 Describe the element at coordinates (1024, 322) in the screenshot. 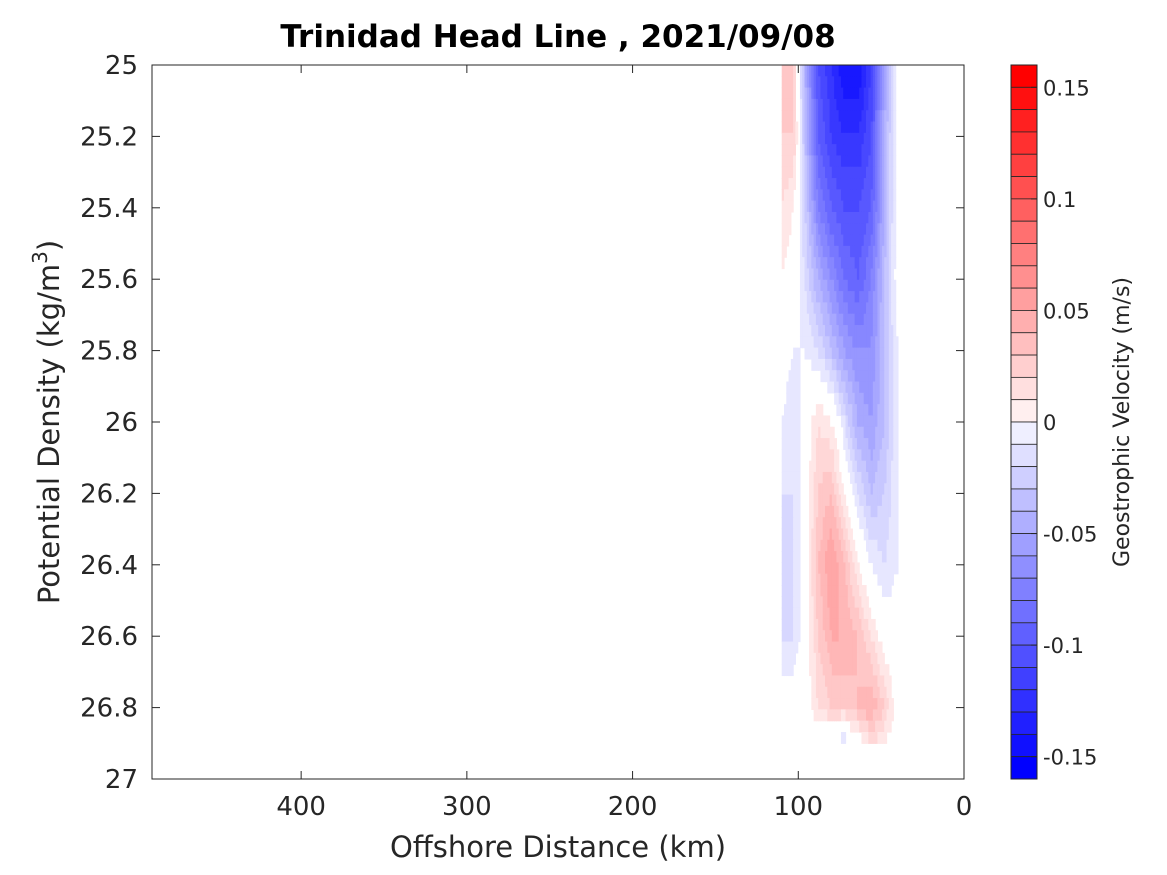

I see `colorbar-swatch` at that location.